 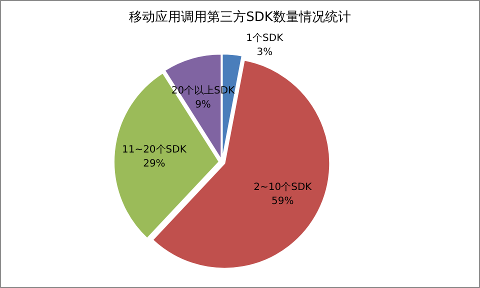 What do you see at coordinates (240, 17) in the screenshot?
I see `chart-title: 移动应用调用第三方SDK数量情况统计` at bounding box center [240, 17].